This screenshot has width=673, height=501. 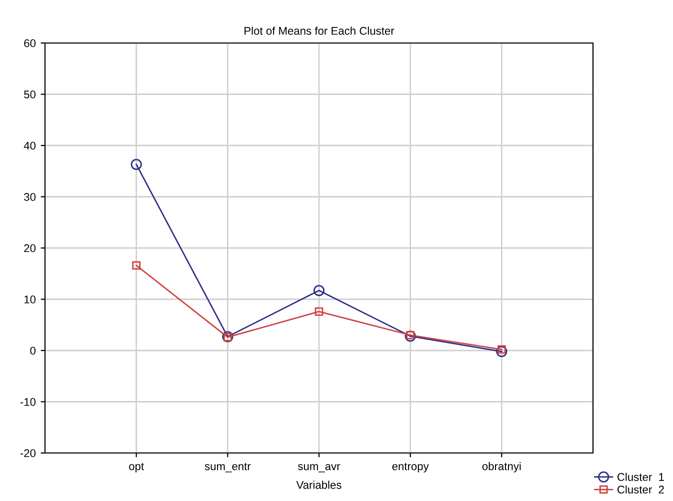 What do you see at coordinates (30, 94) in the screenshot?
I see `y-tick-label: 50` at bounding box center [30, 94].